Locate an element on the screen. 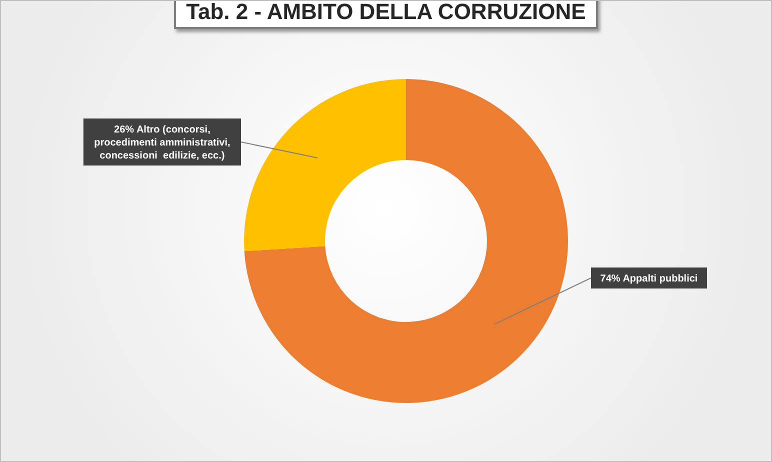  donut-slice is located at coordinates (325, 165).